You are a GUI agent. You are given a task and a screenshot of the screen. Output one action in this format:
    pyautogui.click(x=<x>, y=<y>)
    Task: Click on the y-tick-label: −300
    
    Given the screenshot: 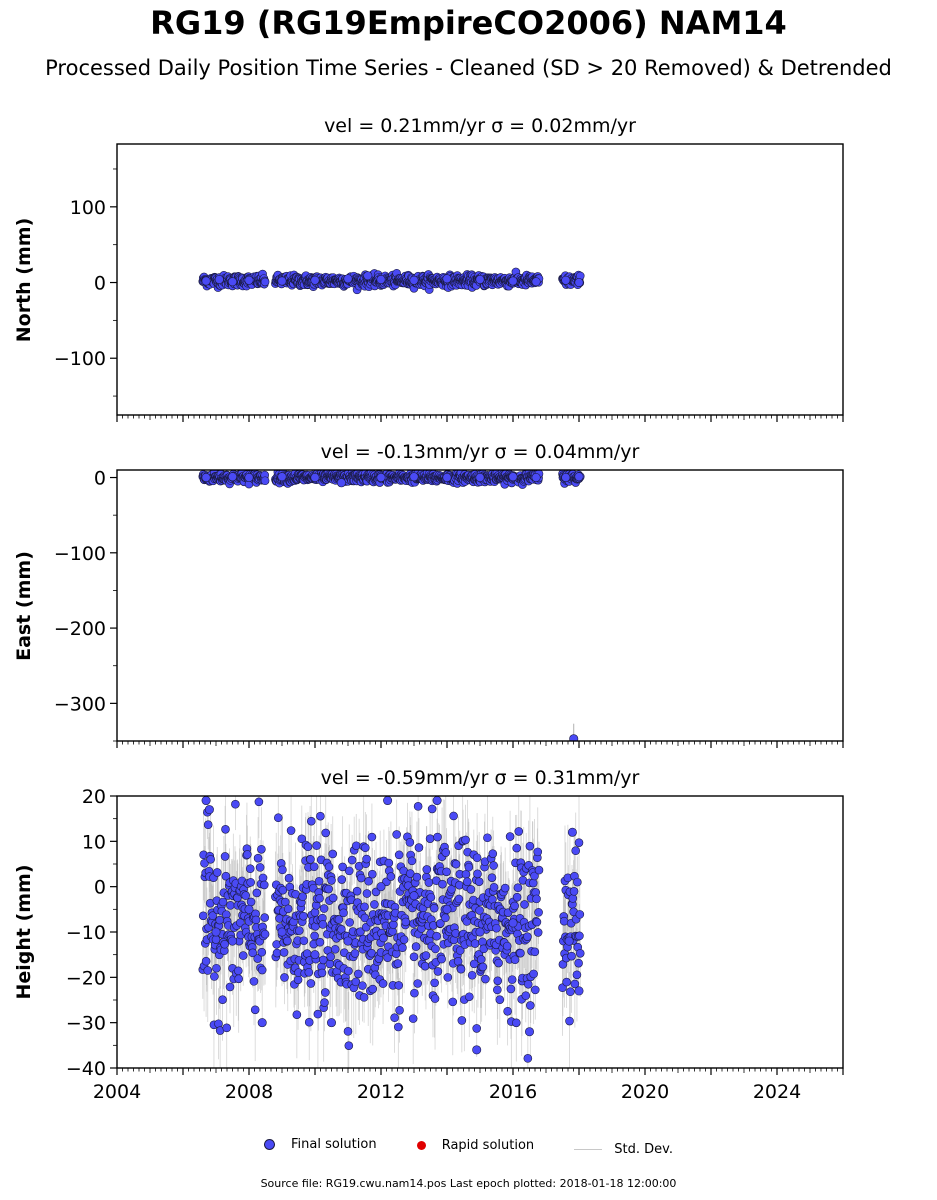 What is the action you would take?
    pyautogui.click(x=80, y=704)
    